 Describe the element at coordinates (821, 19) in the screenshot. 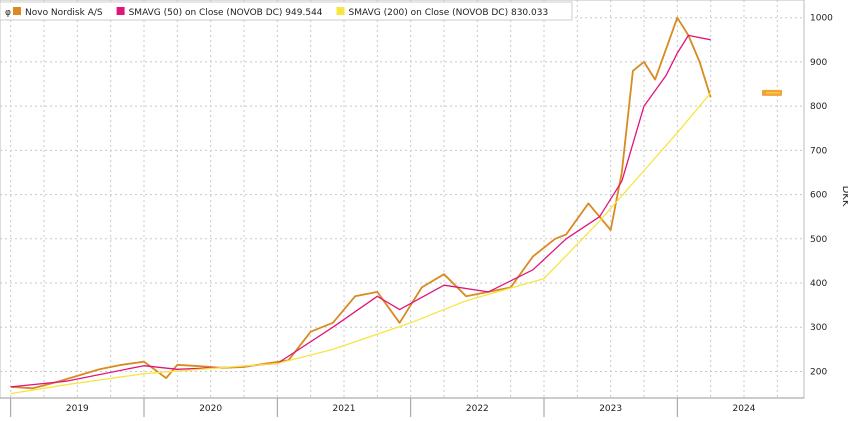

I see `y-tick-label-1000: 1000` at that location.